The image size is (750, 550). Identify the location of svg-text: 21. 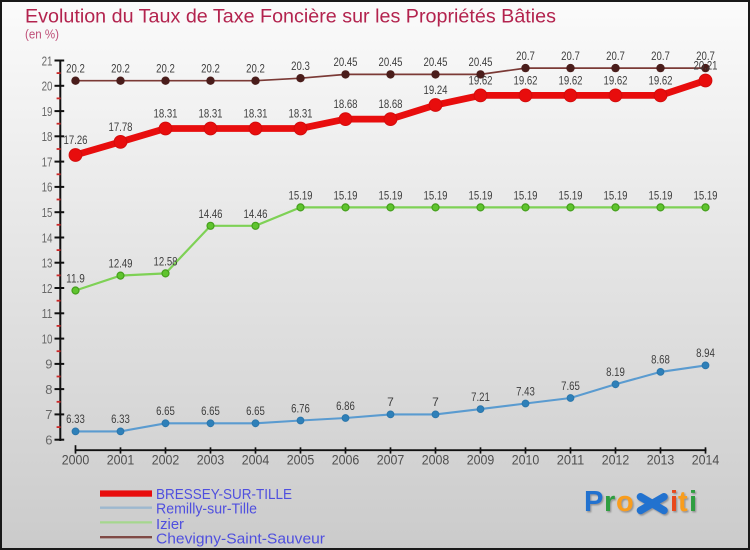
(47, 60).